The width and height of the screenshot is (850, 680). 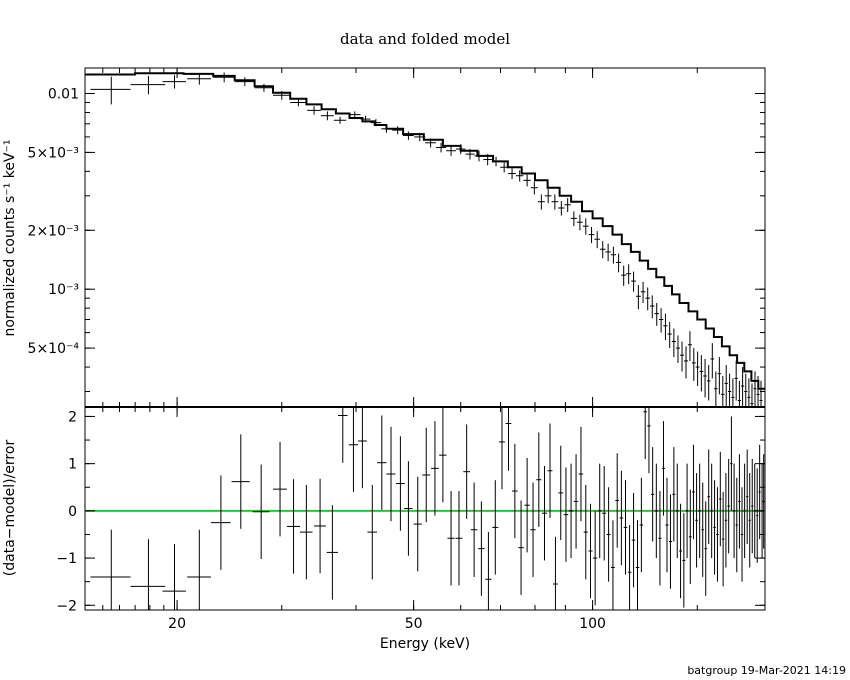 I want to click on x-axis-label: Energy (keV), so click(x=425, y=644).